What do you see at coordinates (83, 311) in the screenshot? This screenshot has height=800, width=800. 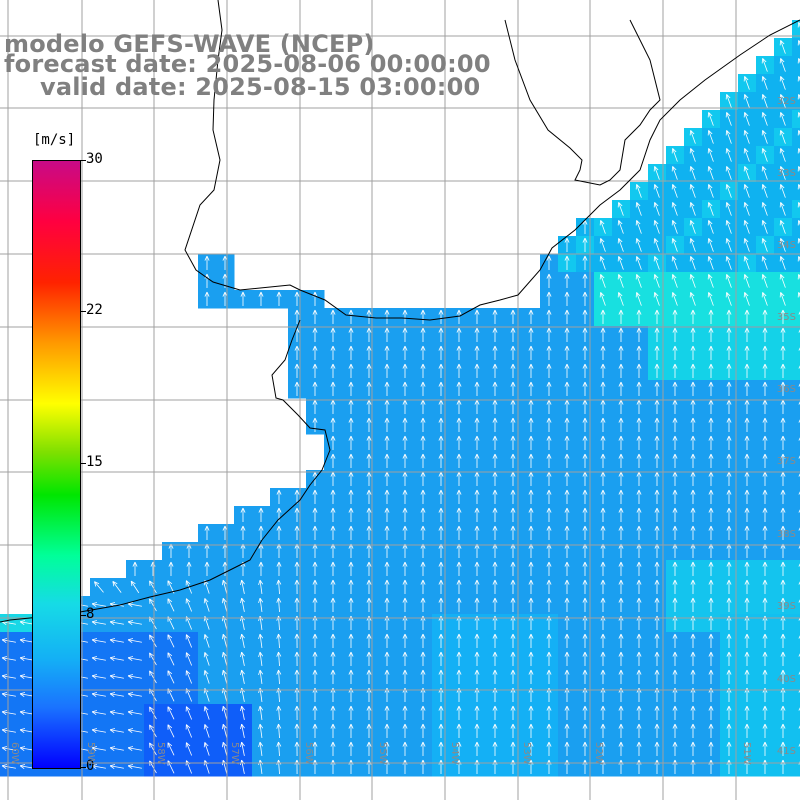 I see `colorbar-tick` at bounding box center [83, 311].